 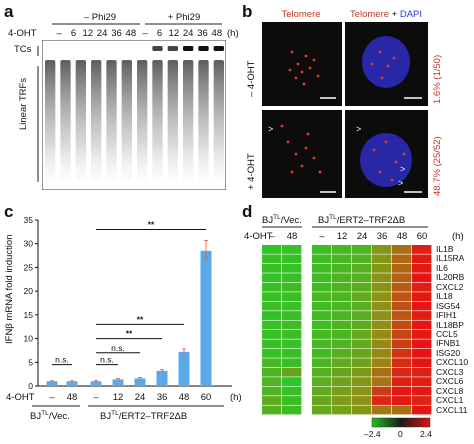 What do you see at coordinates (452, 362) in the screenshot?
I see `gene-label: CXCL10` at bounding box center [452, 362].